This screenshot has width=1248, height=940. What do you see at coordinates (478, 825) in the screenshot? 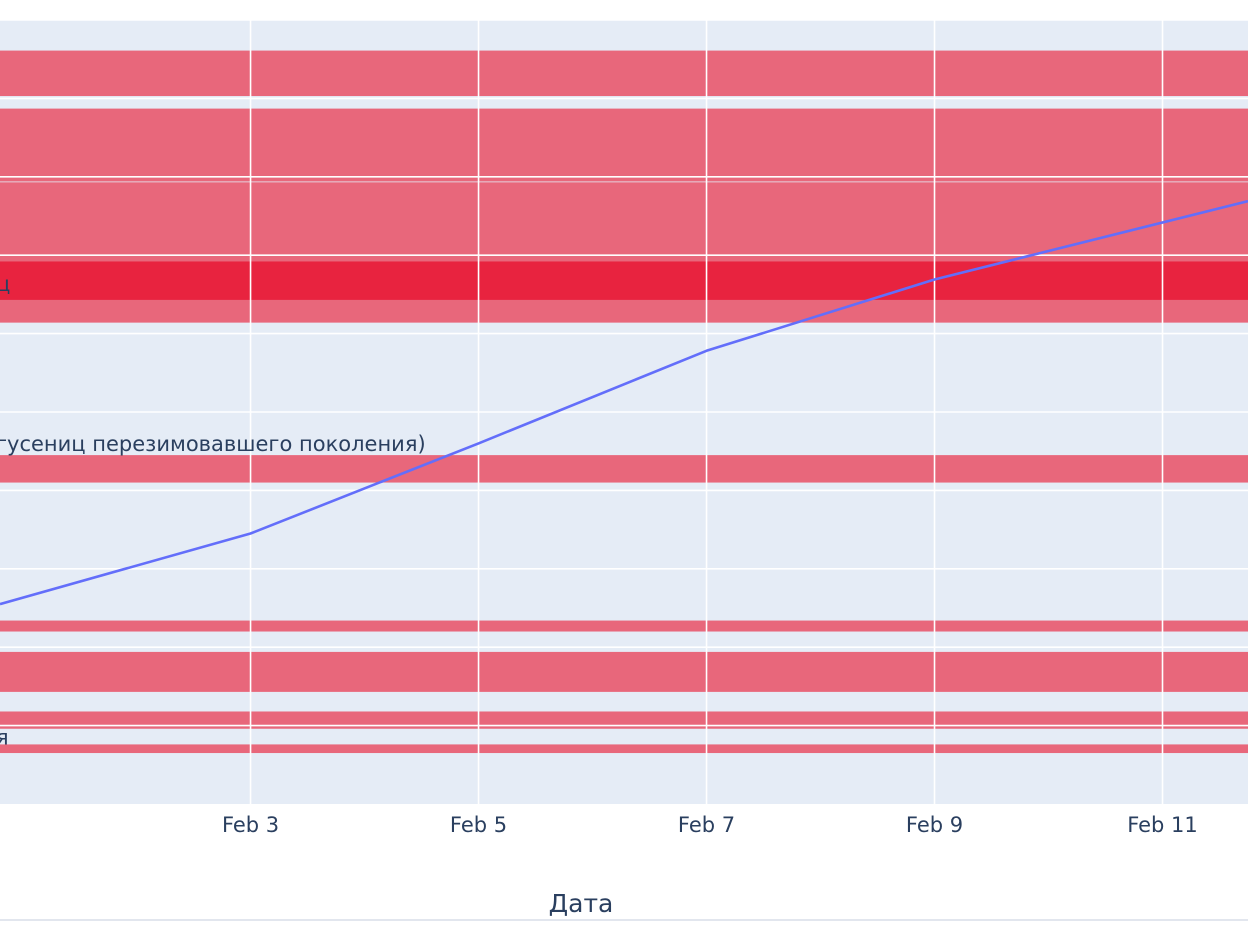
I see `x-tick-label-1: Feb 5` at bounding box center [478, 825].